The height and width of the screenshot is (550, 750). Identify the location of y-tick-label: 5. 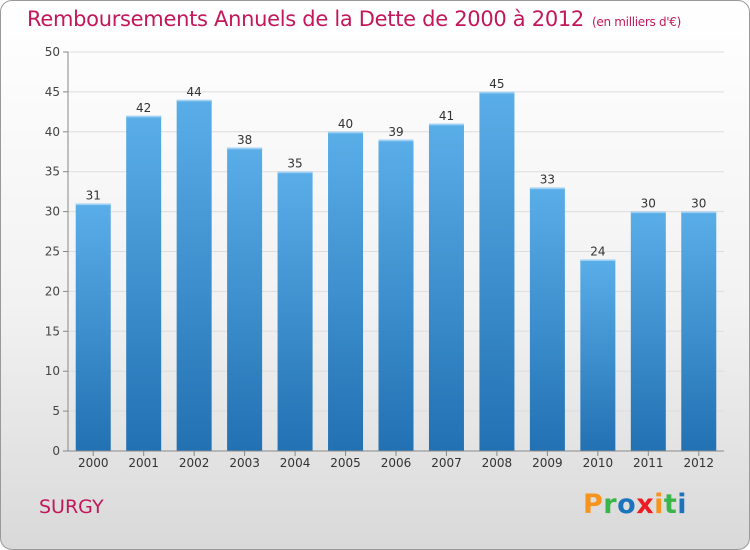
(56, 411).